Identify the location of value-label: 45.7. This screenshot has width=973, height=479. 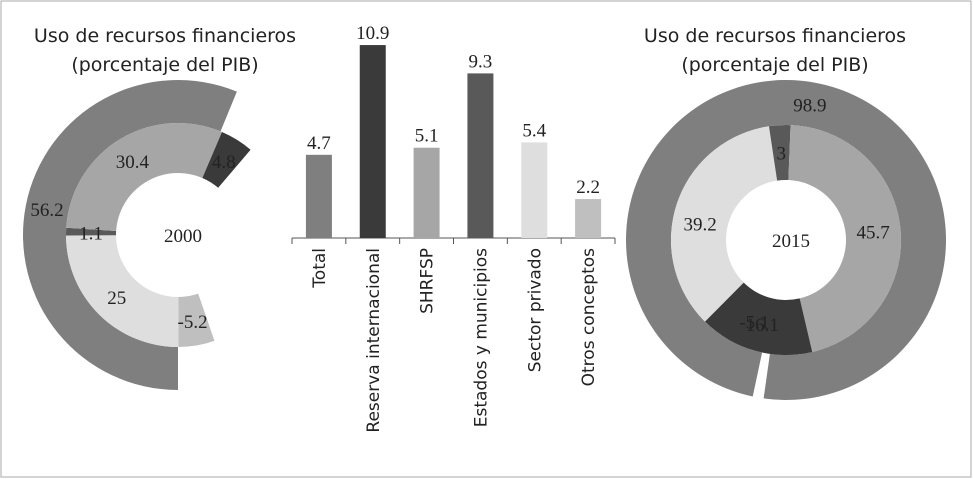
(872, 233).